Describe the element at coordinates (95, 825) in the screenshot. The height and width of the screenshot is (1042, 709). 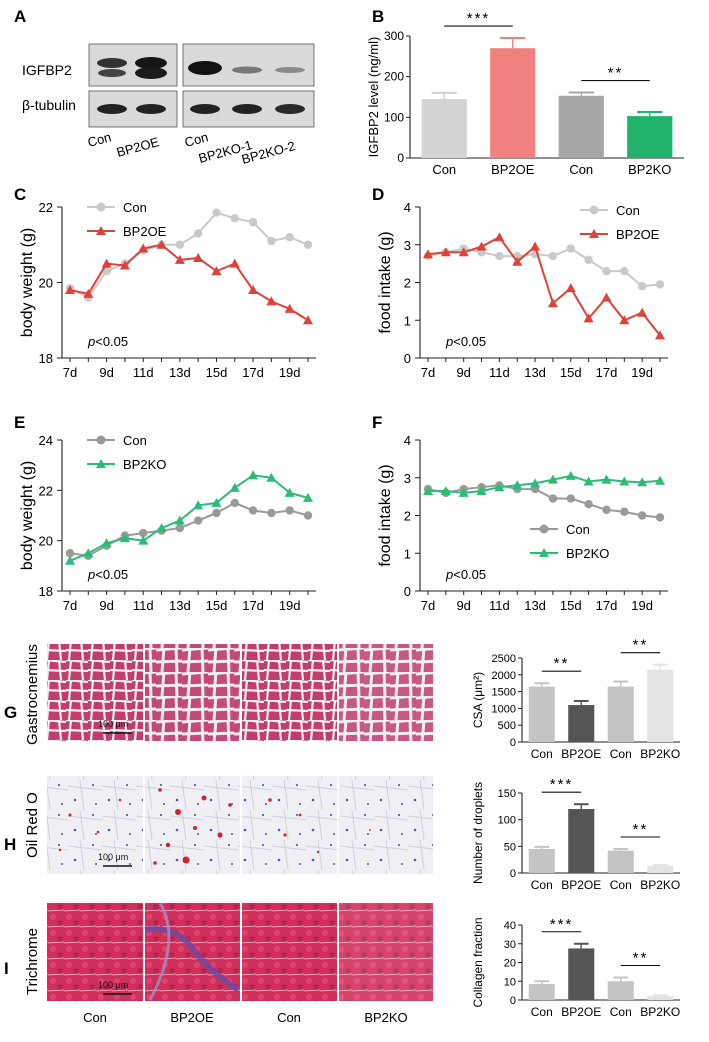
I see `micrograph-h-con` at that location.